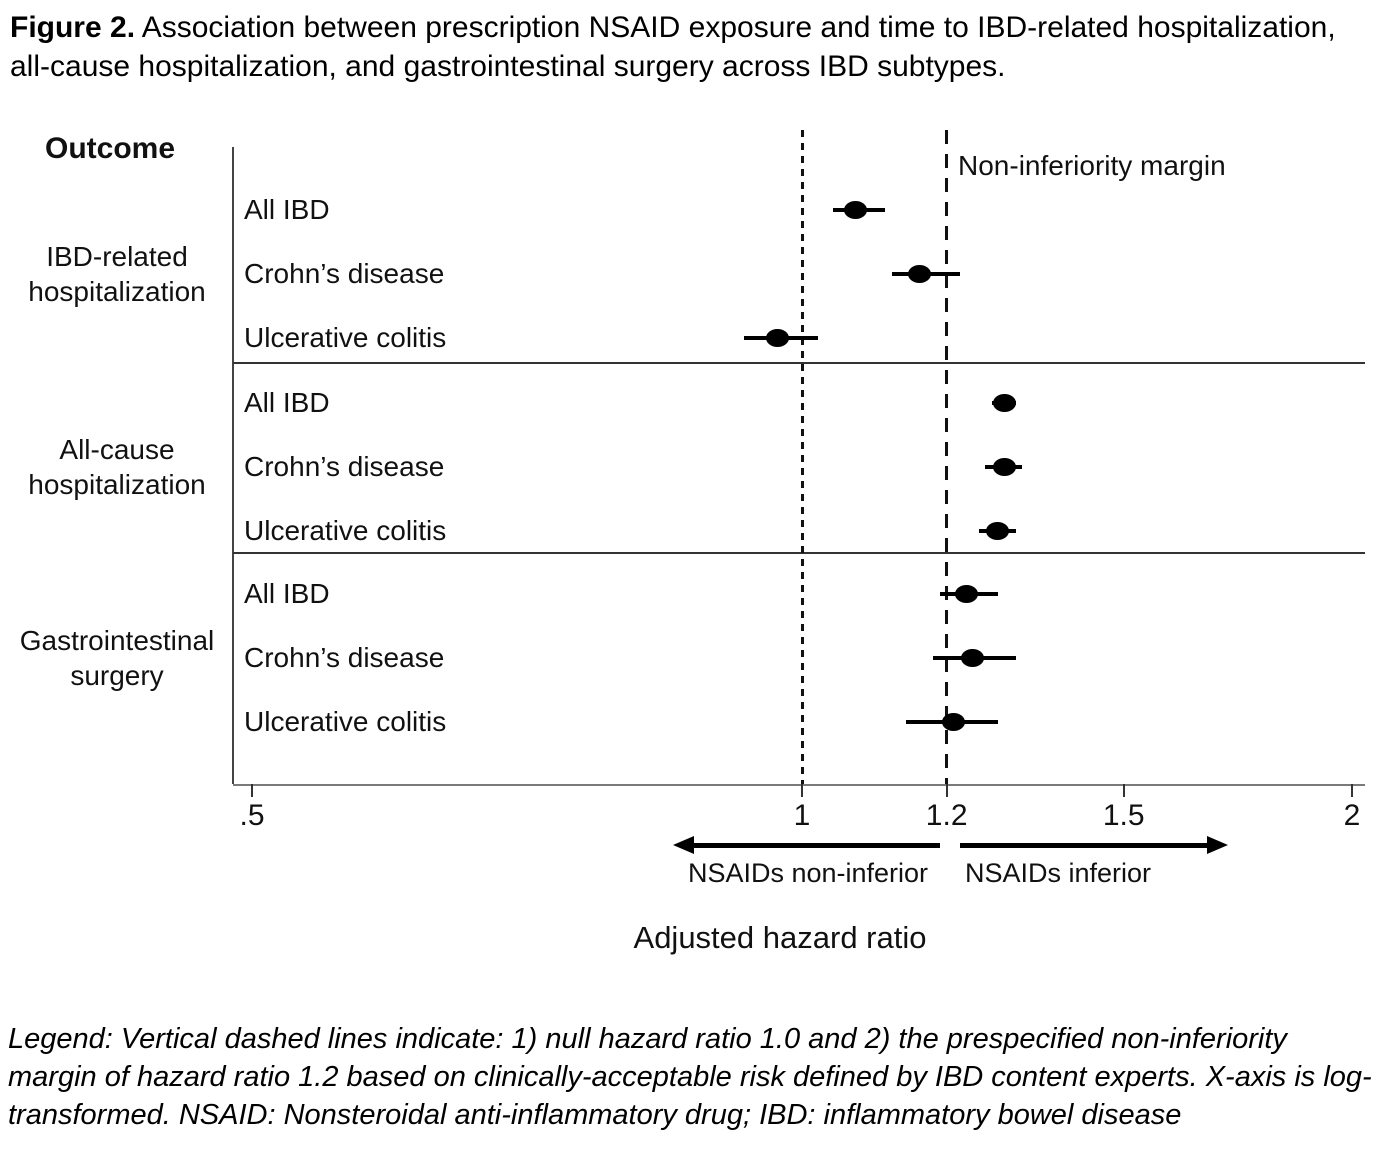 This screenshot has width=1386, height=1174. Describe the element at coordinates (117, 658) in the screenshot. I see `outcome-group-label: Gastrointestinal surgery` at that location.